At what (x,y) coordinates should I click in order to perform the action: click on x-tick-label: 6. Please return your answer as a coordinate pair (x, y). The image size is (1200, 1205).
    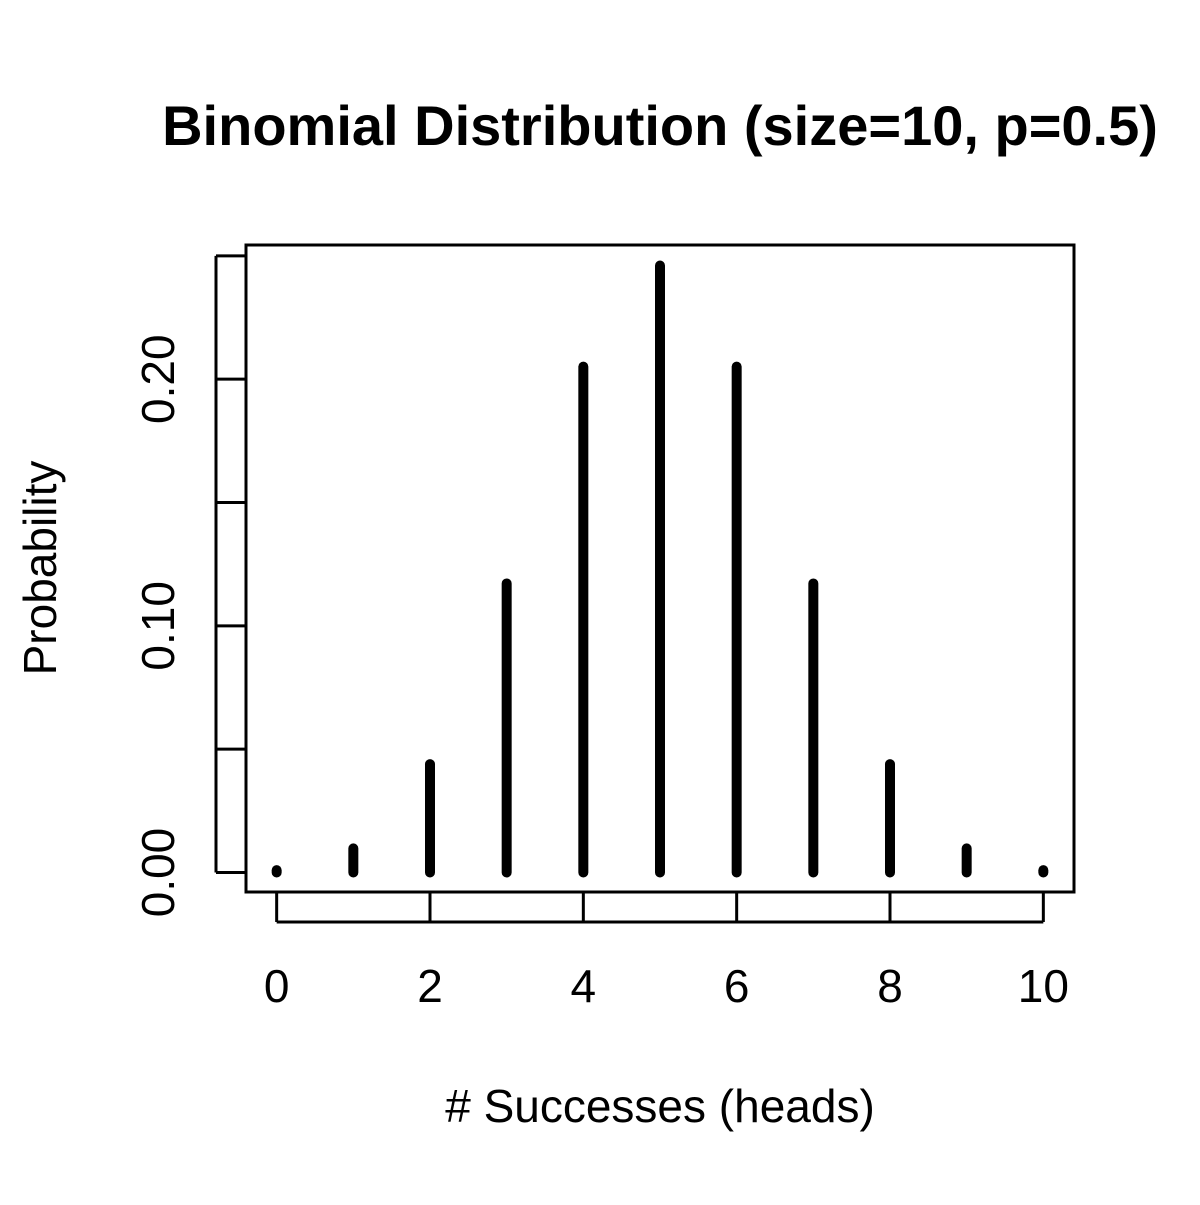
    Looking at the image, I should click on (737, 986).